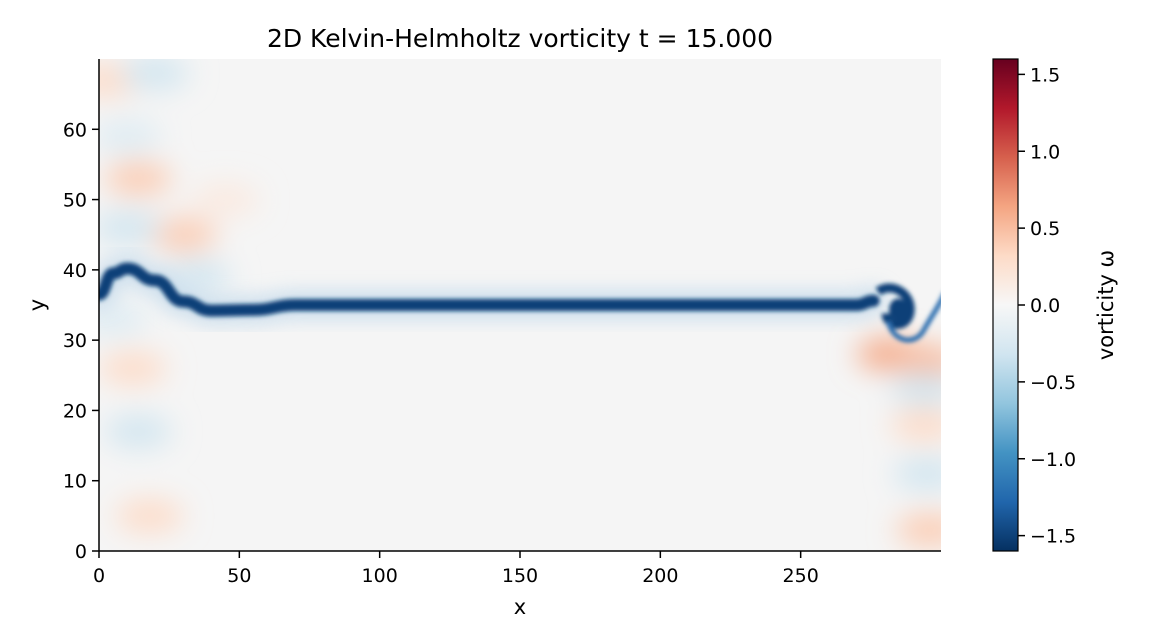 The image size is (1176, 644). I want to click on x-tick-label: 0, so click(99, 576).